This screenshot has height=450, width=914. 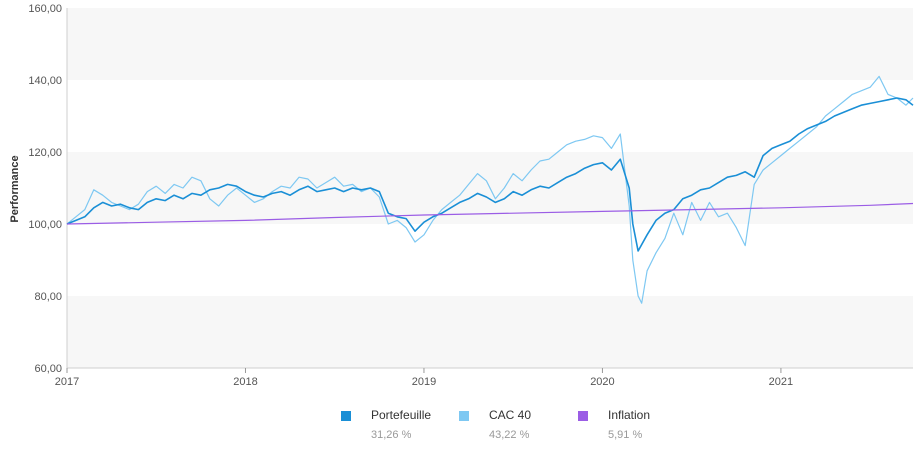 I want to click on x-tick-label: 2017, so click(x=67, y=382).